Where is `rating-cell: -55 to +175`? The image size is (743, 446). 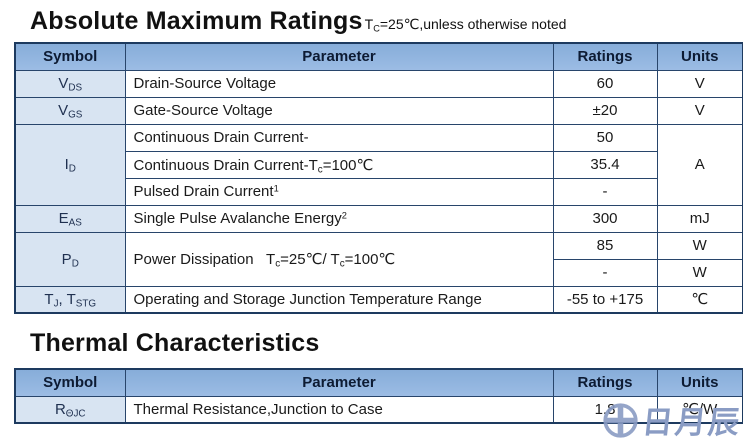
rating-cell: -55 to +175 is located at coordinates (605, 299).